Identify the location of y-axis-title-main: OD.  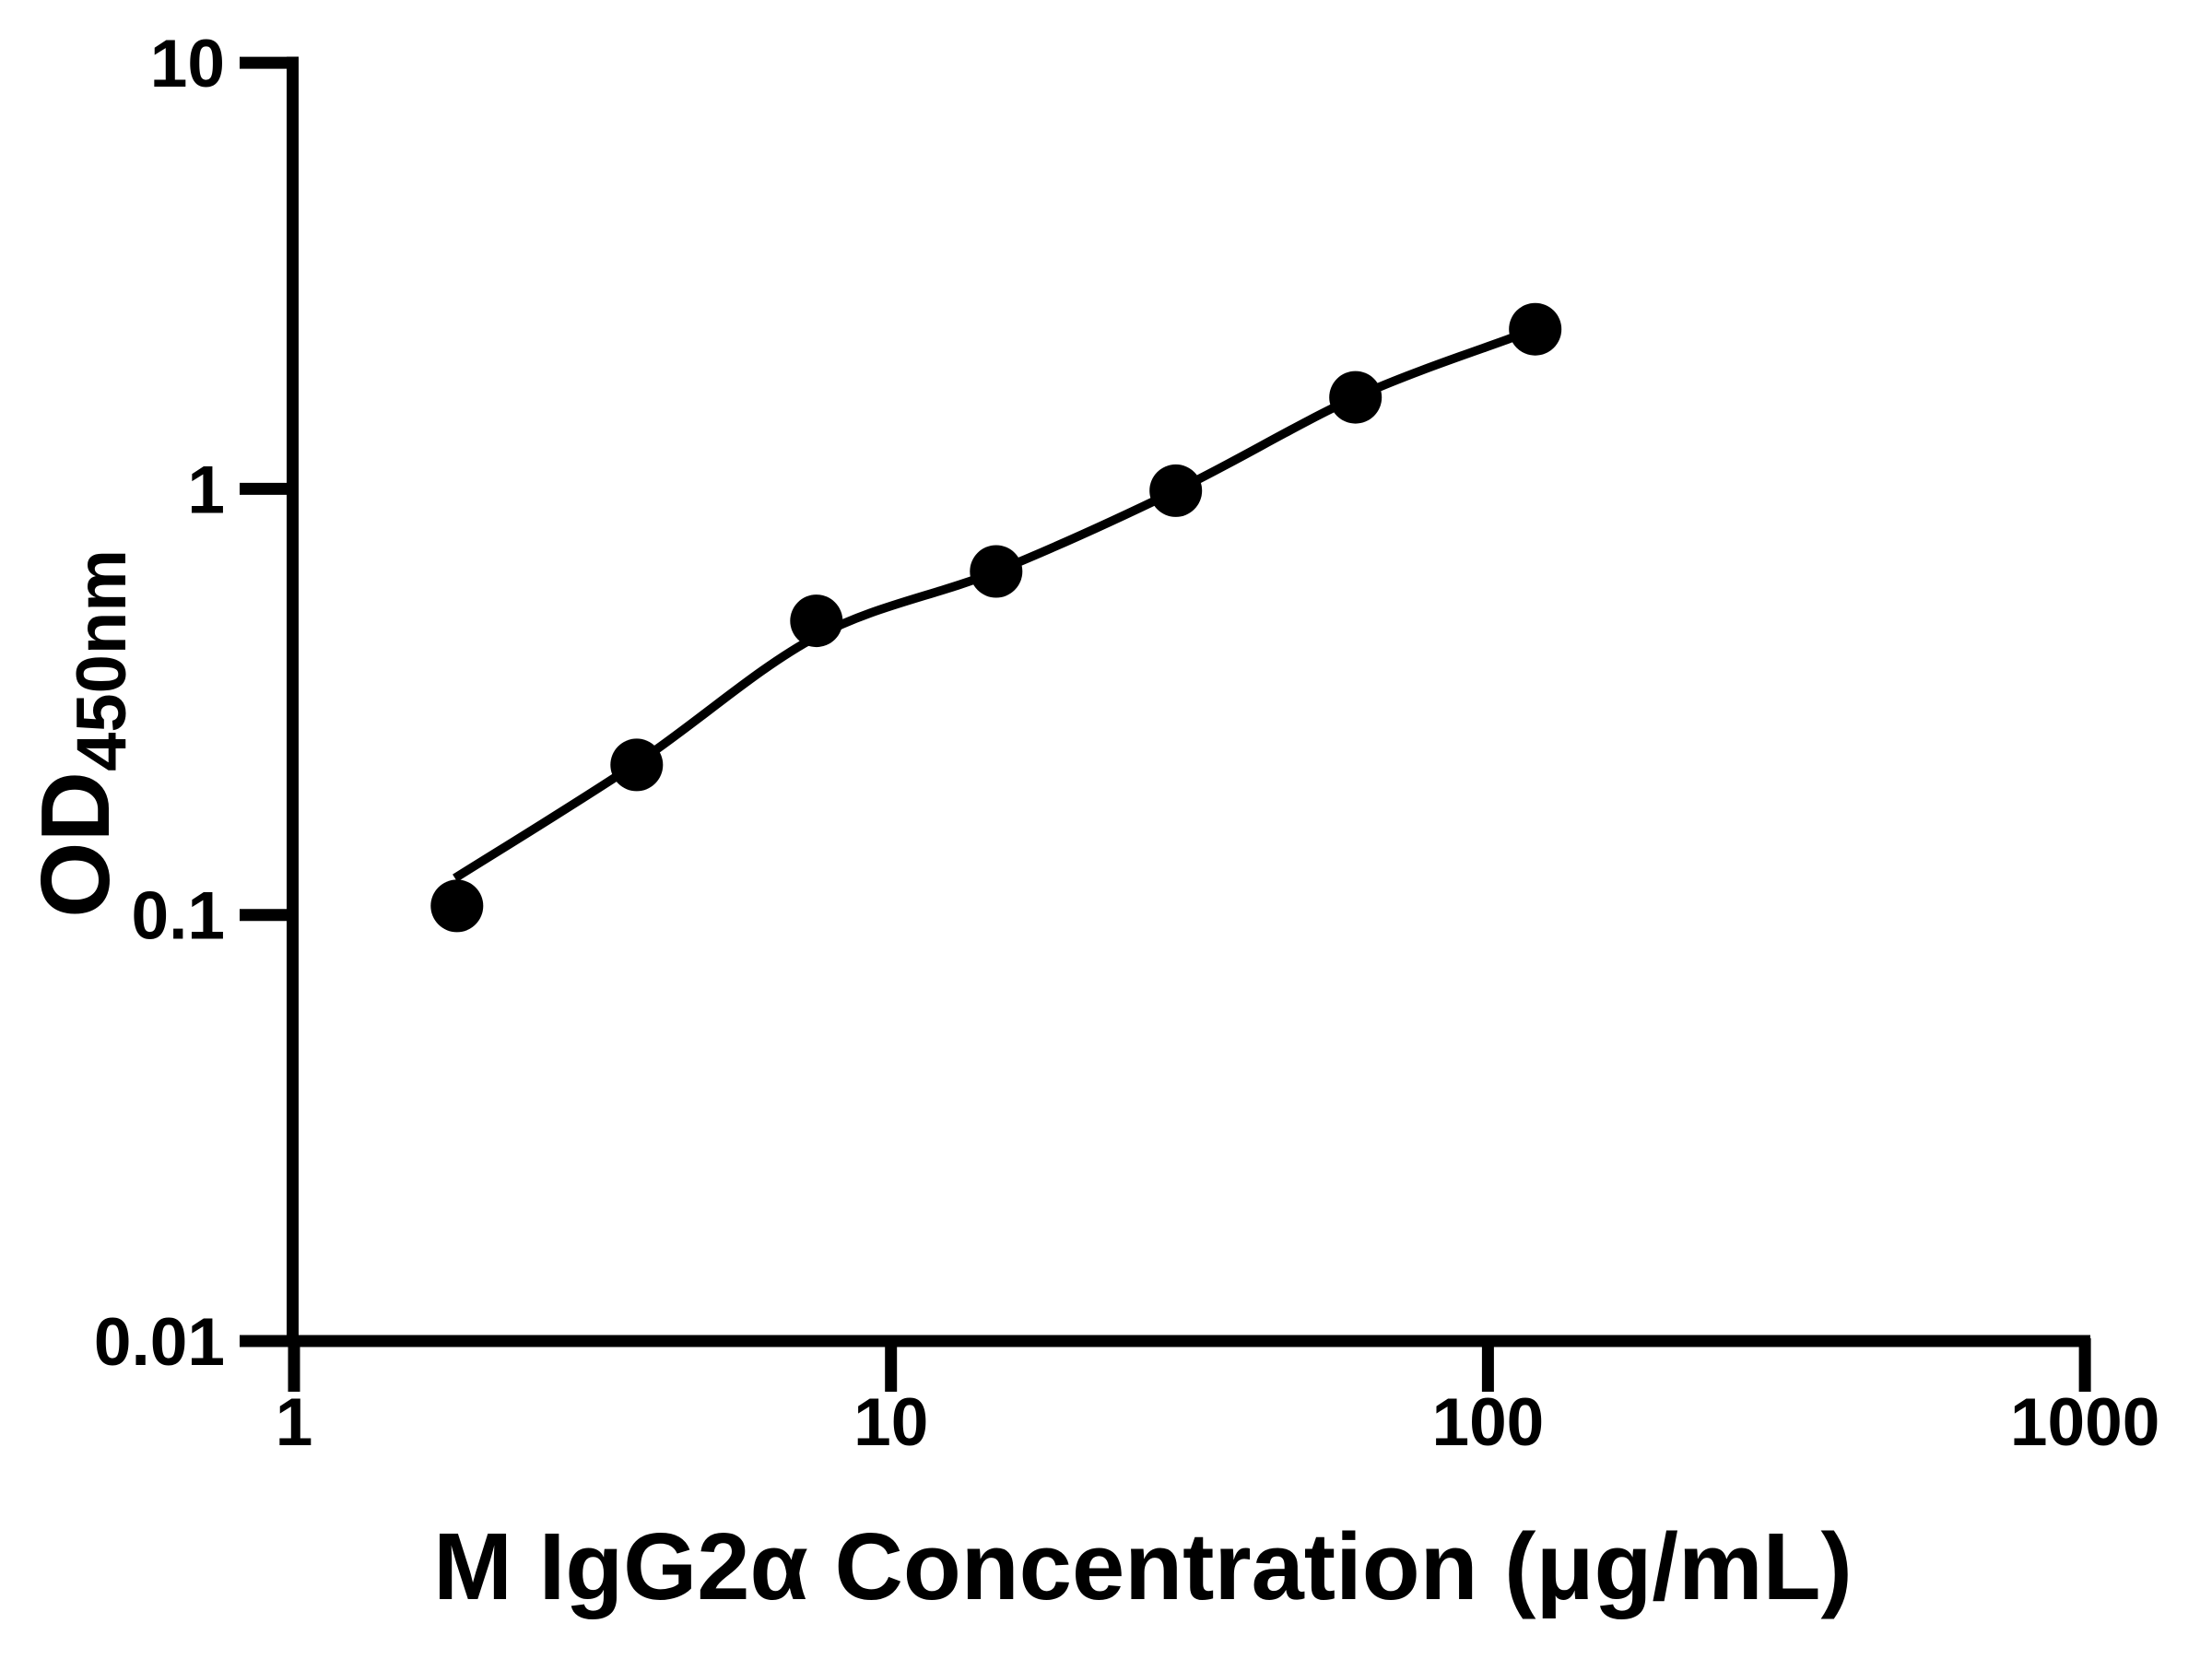
(75, 844).